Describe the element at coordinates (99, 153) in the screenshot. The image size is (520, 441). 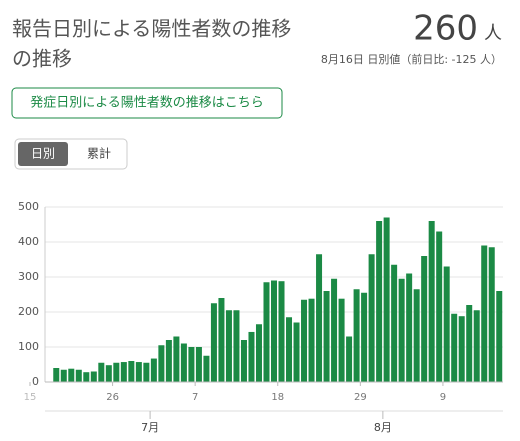
I see `toggle-option: 累計` at that location.